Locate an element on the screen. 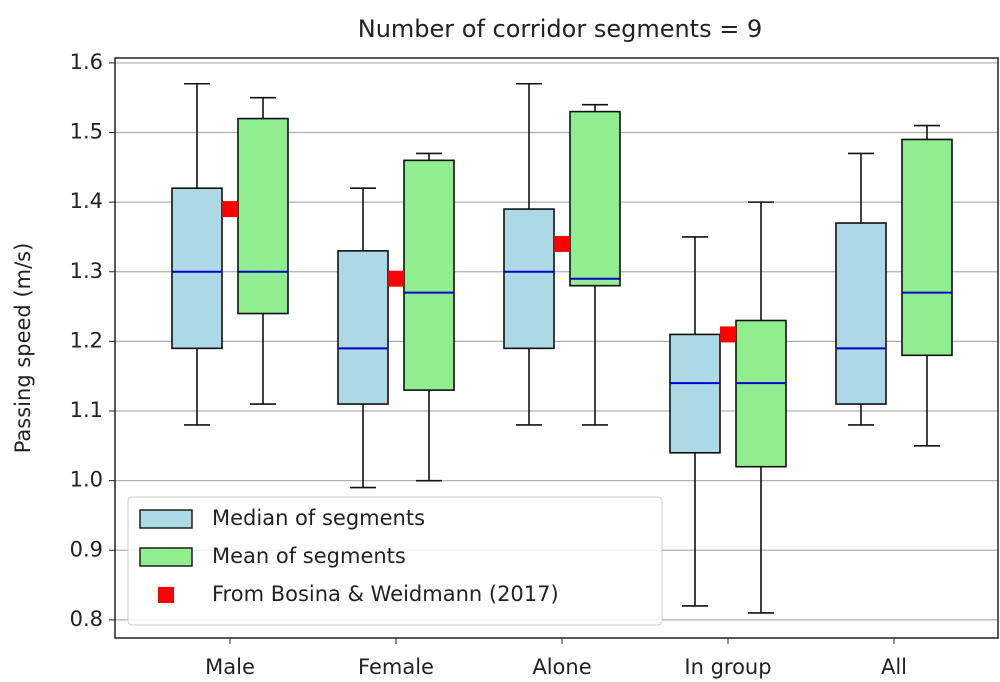 Image resolution: width=1000 pixels, height=682 pixels. y-axis-label: Passing speed (m/s) is located at coordinates (23, 348).